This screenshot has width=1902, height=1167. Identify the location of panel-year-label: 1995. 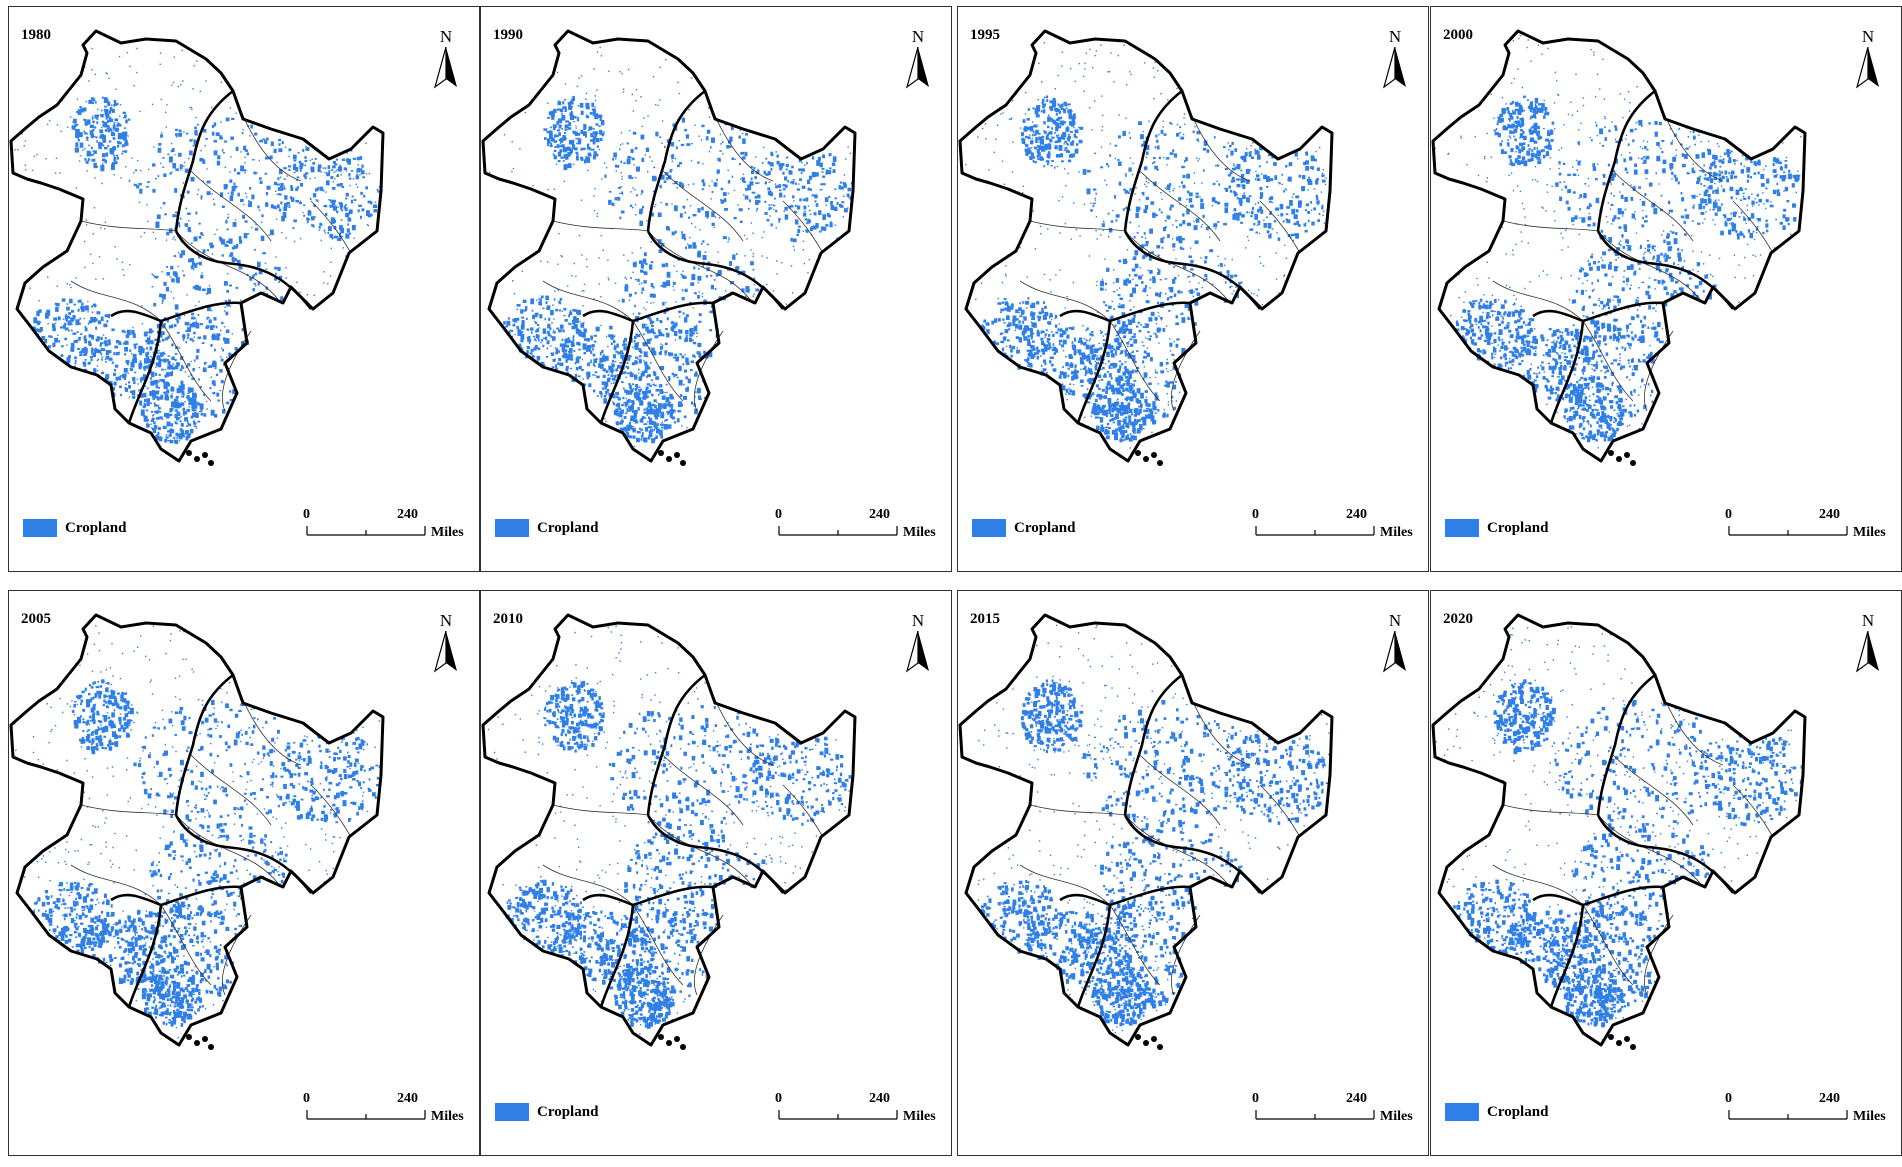
(985, 35).